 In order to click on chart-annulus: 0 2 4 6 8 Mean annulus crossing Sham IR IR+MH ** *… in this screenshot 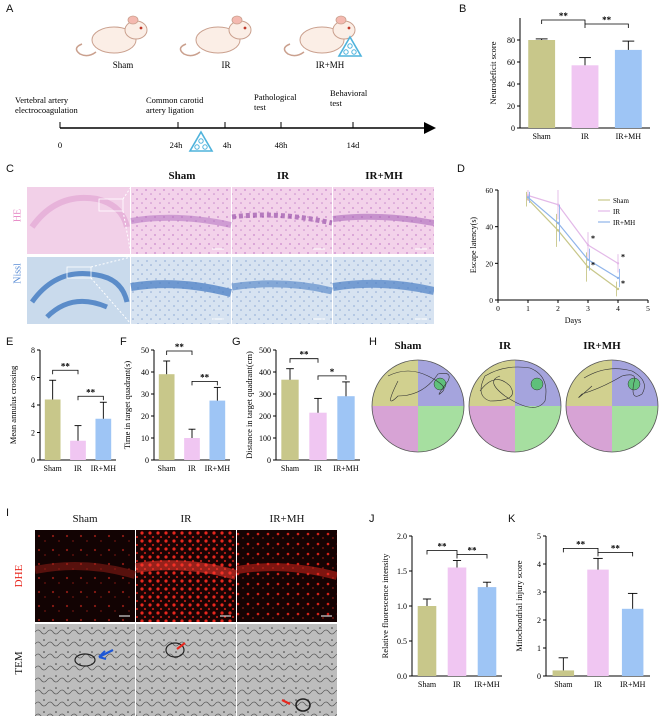, I will do `click(62, 409)`.